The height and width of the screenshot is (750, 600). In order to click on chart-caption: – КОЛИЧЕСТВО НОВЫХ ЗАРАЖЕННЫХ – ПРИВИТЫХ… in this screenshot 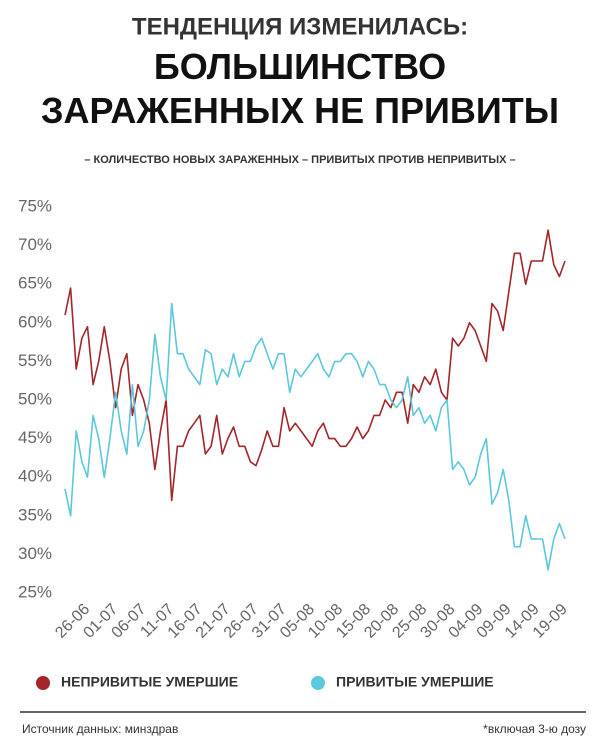, I will do `click(299, 160)`.